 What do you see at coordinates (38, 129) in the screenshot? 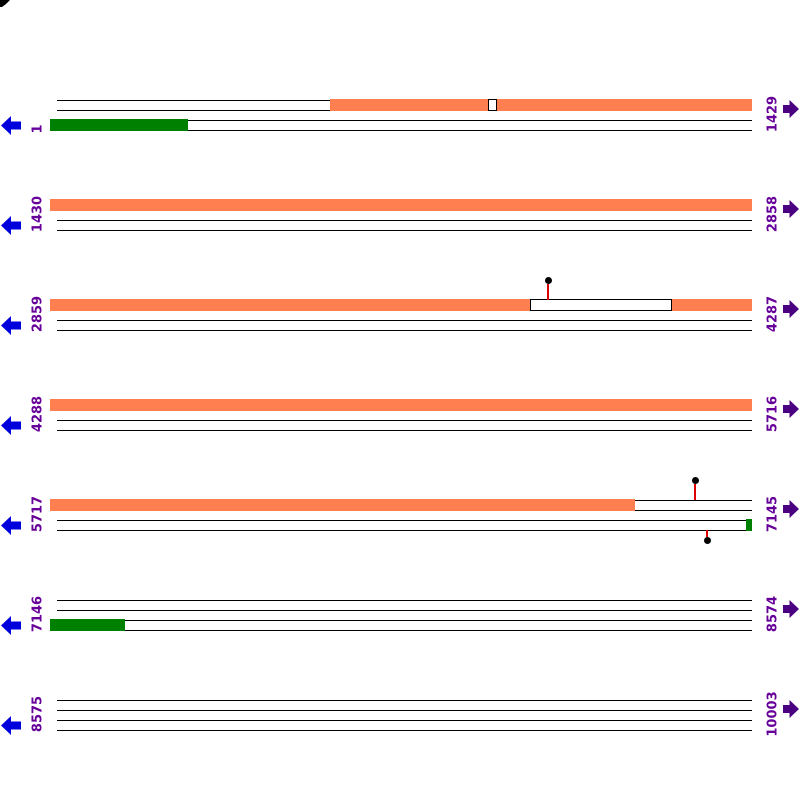
I see `row-start-position-label: 1` at bounding box center [38, 129].